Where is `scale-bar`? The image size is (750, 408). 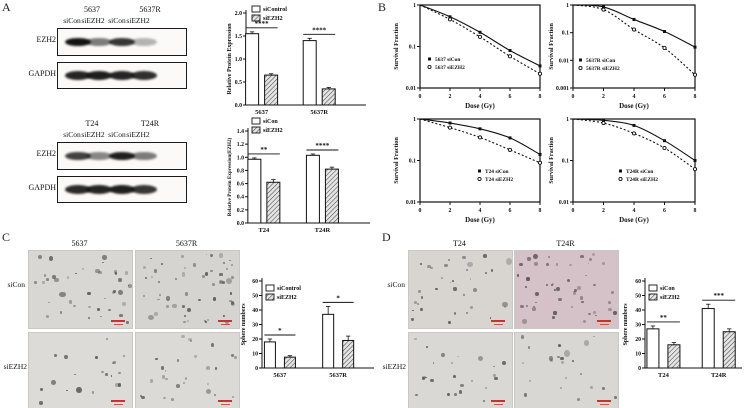
scale-bar is located at coordinates (498, 400).